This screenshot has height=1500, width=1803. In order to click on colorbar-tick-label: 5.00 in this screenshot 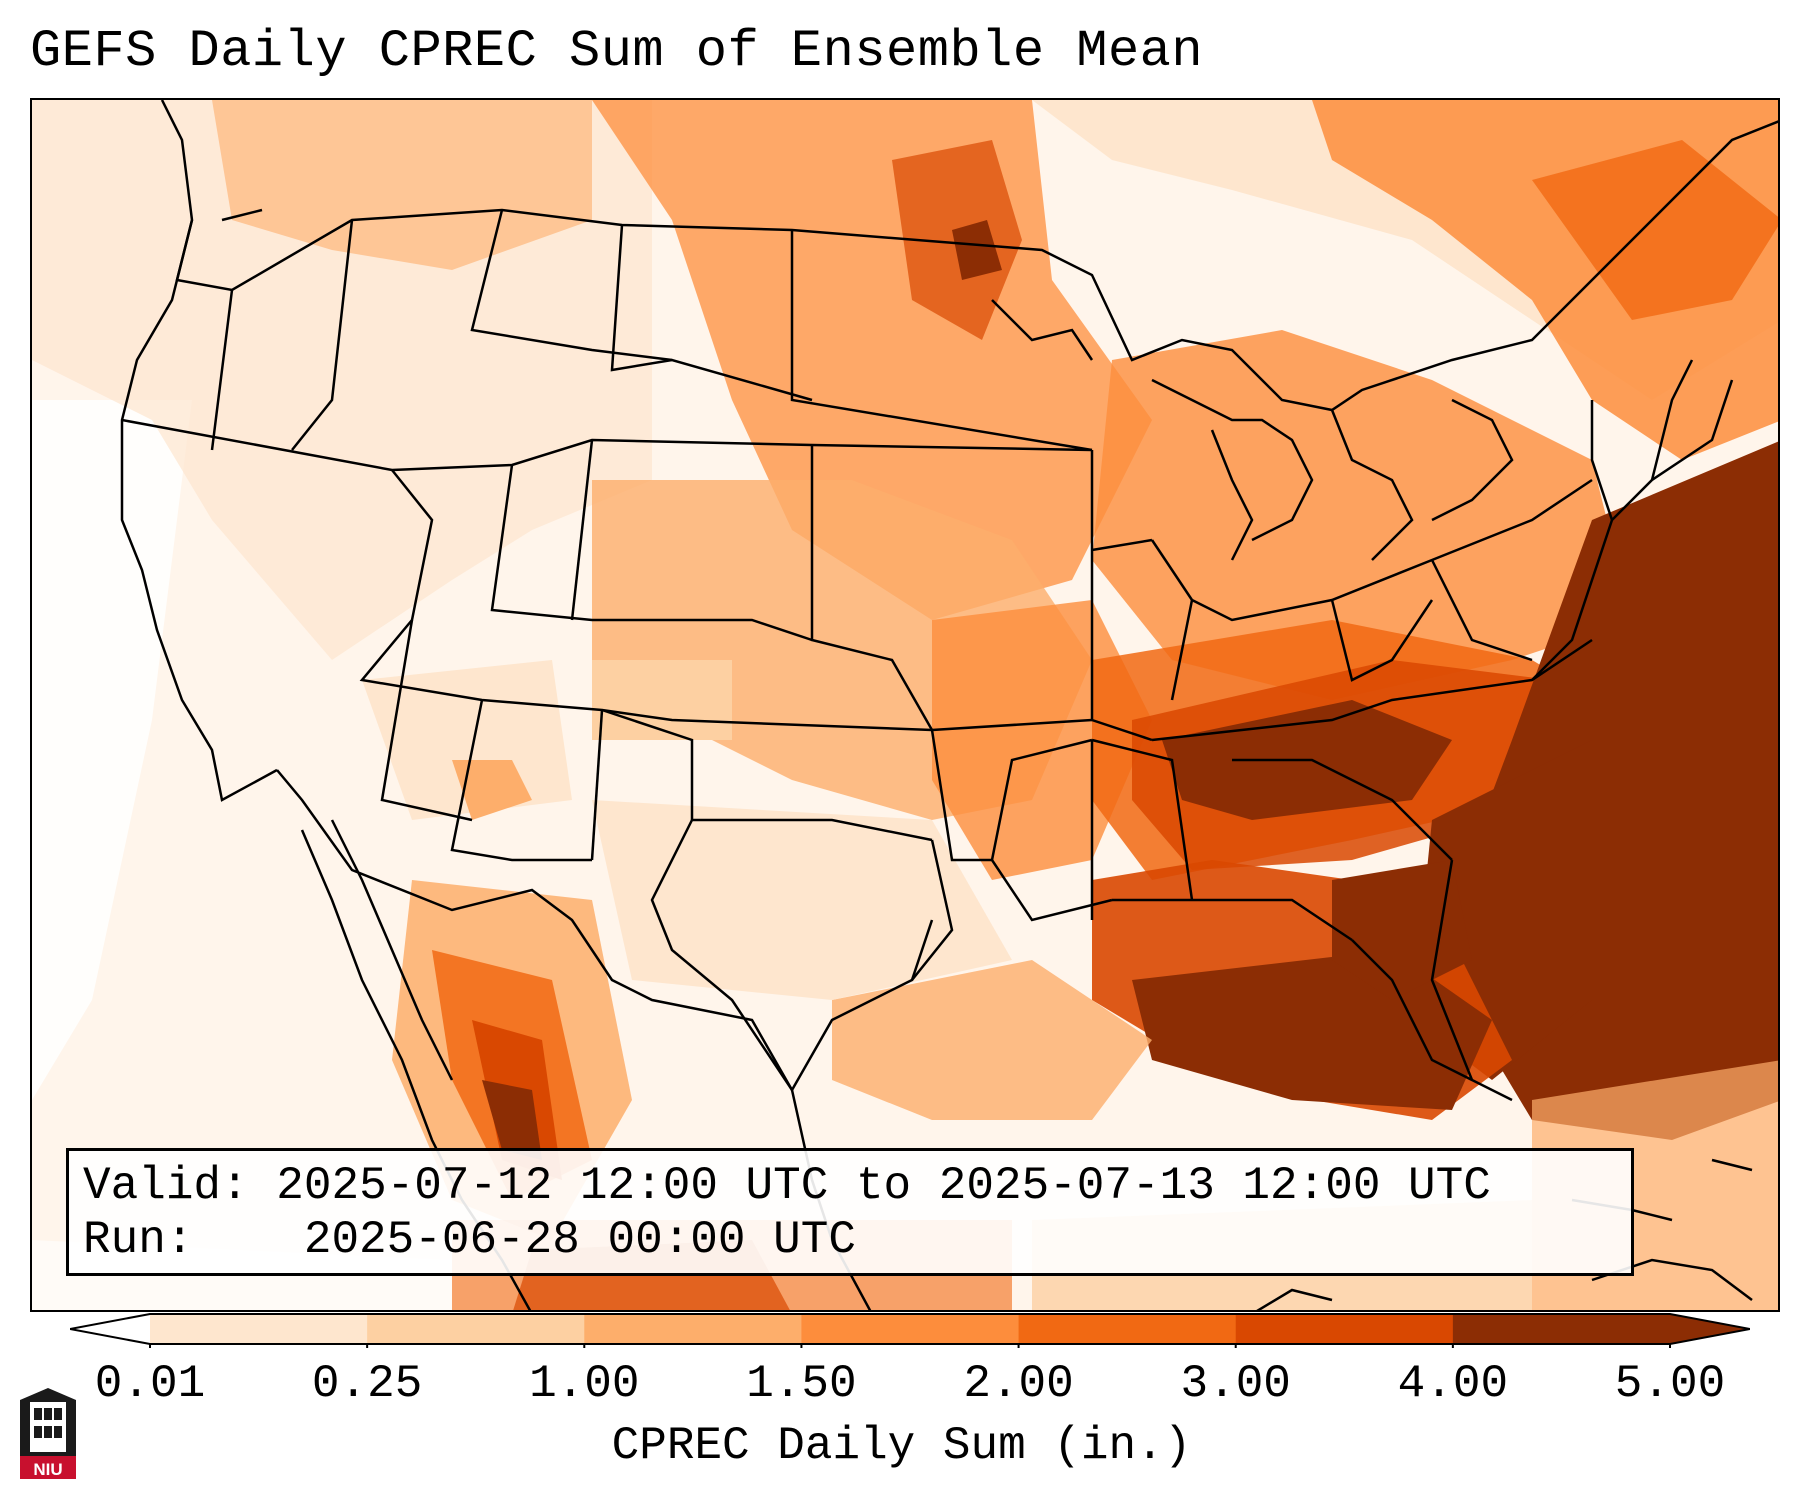, I will do `click(1670, 1384)`.